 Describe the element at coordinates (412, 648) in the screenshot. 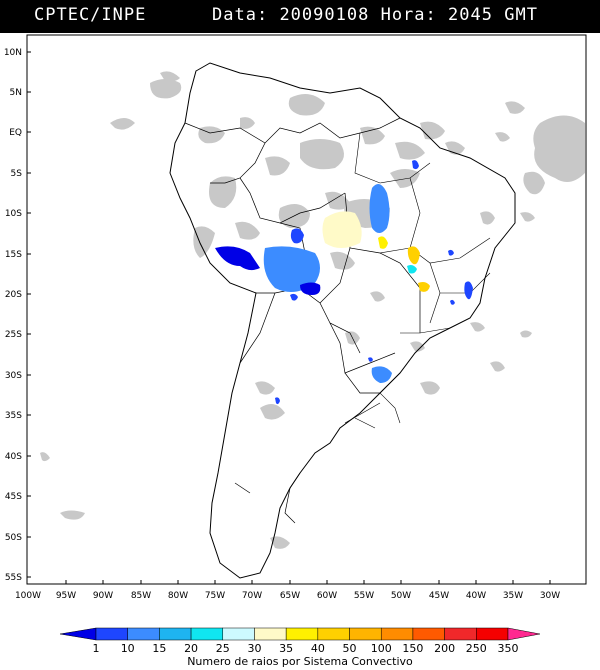

I see `legend-label: 150` at that location.